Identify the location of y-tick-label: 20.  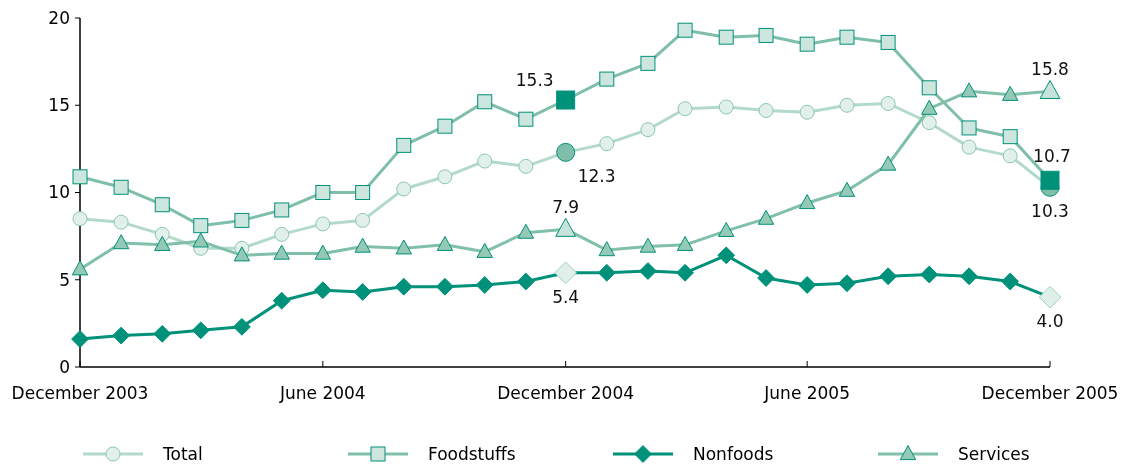
(59, 17).